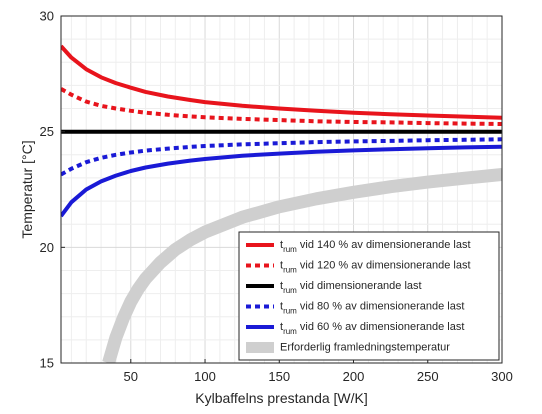 This screenshot has width=542, height=414. Describe the element at coordinates (27, 189) in the screenshot. I see `y-axis-label: Temperatur [°C]` at that location.